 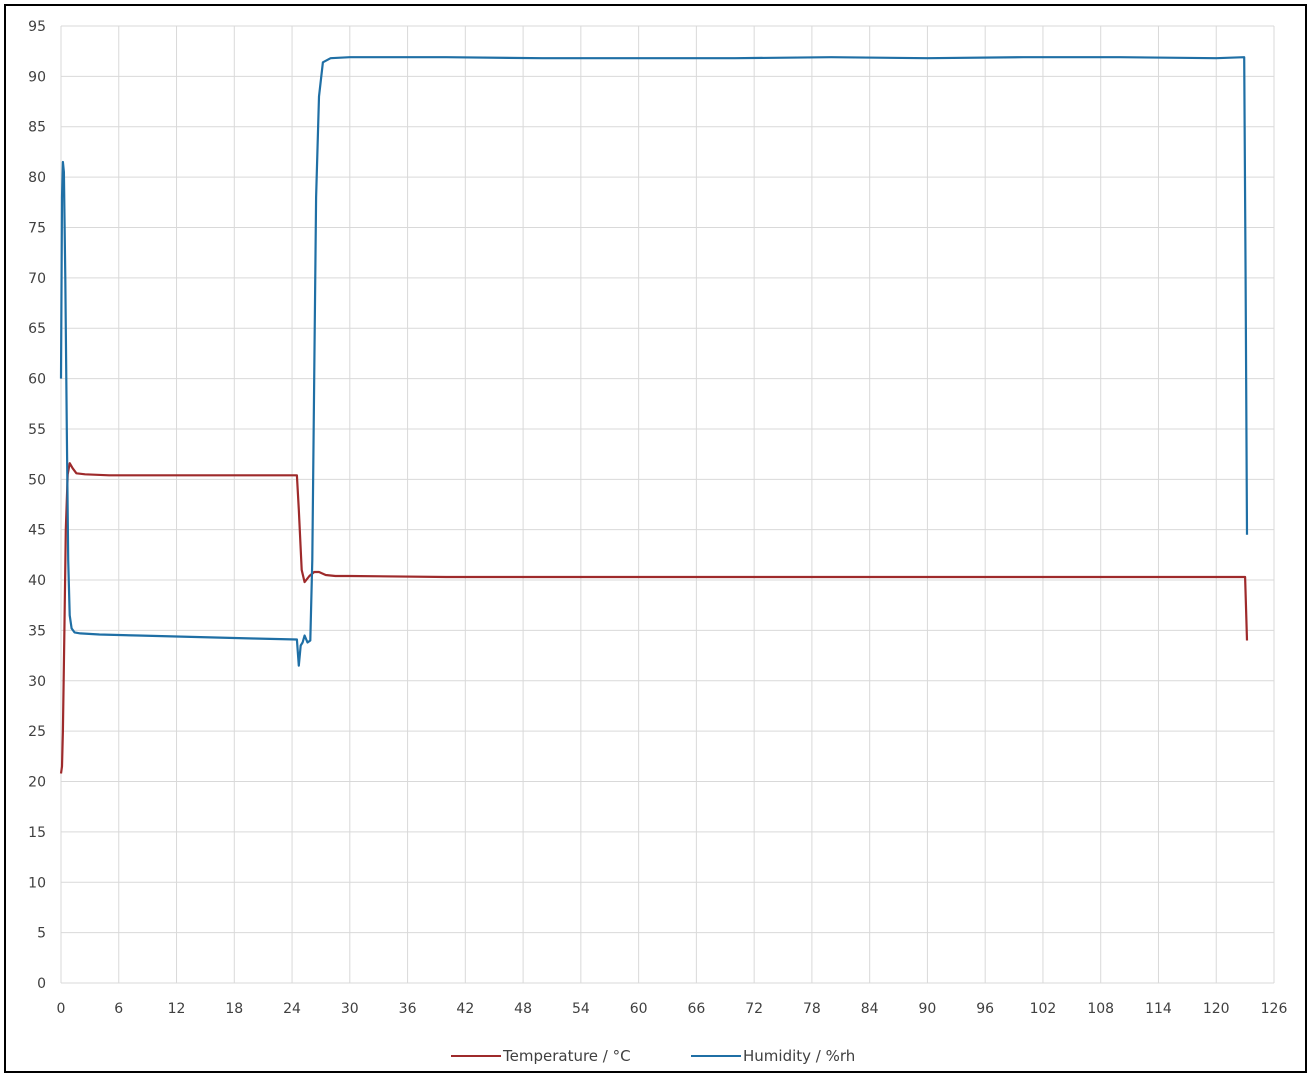 What do you see at coordinates (812, 1009) in the screenshot?
I see `x-tick-label: 78` at bounding box center [812, 1009].